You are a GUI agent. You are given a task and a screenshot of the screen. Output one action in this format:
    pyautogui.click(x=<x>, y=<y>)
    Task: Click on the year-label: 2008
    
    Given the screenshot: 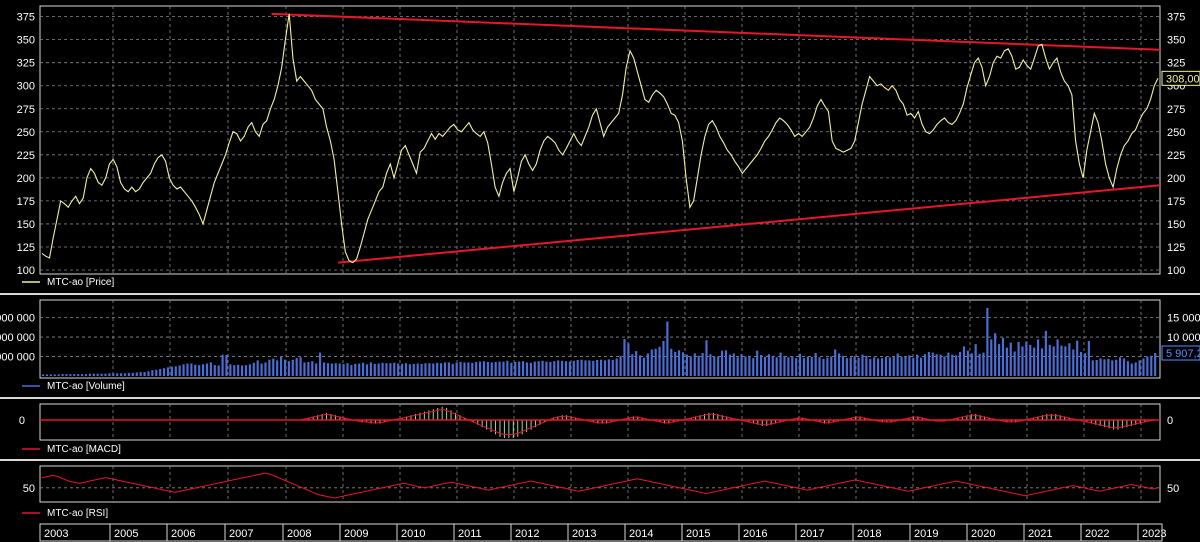 What is the action you would take?
    pyautogui.click(x=299, y=534)
    